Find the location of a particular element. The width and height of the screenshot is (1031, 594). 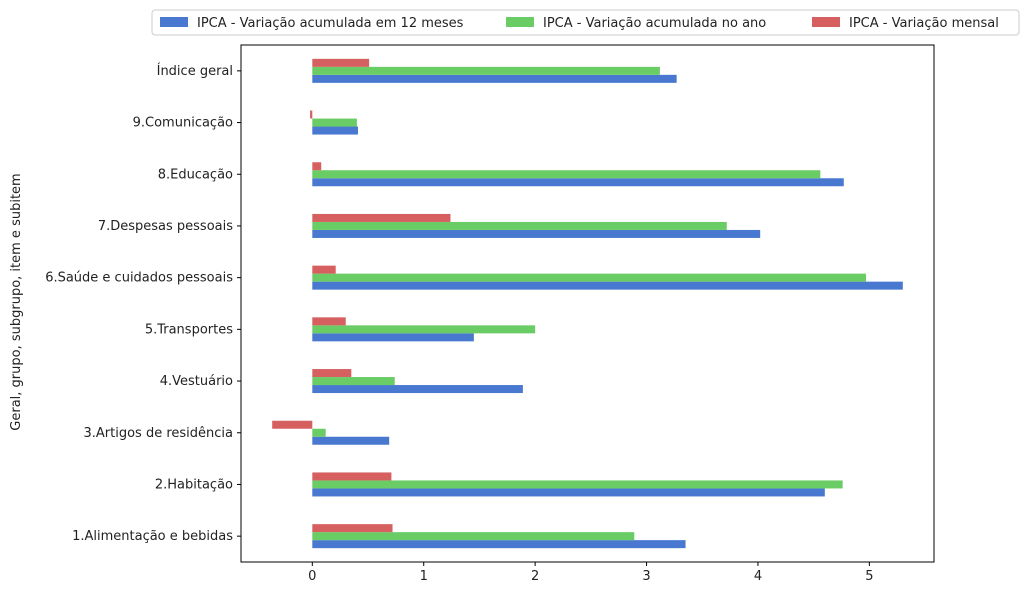

x-tick-label: 1 is located at coordinates (424, 576).